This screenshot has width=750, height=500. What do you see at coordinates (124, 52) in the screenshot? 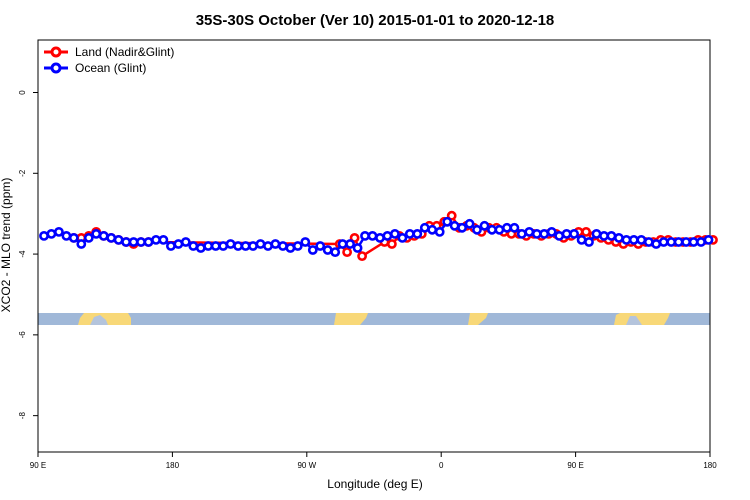
I see `legend-land-label: Land (Nadir&Glint)` at bounding box center [124, 52].